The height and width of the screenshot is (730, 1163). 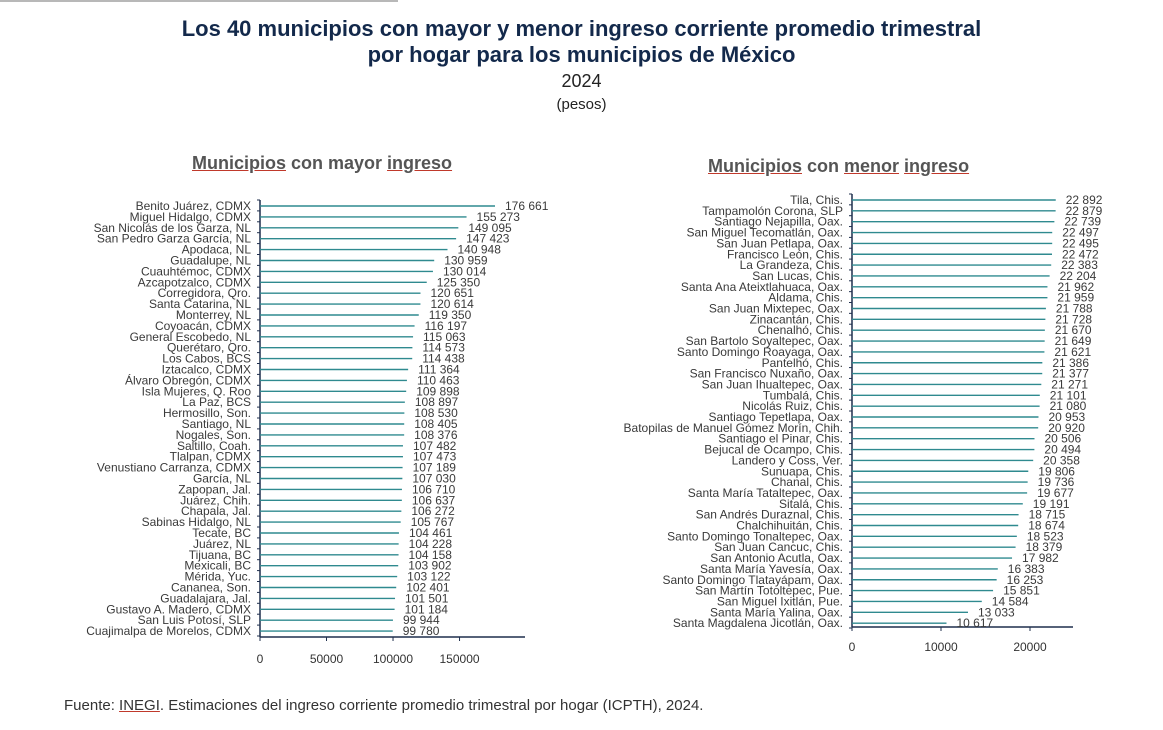 What do you see at coordinates (466, 261) in the screenshot?
I see `left-value-label: 130 959` at bounding box center [466, 261].